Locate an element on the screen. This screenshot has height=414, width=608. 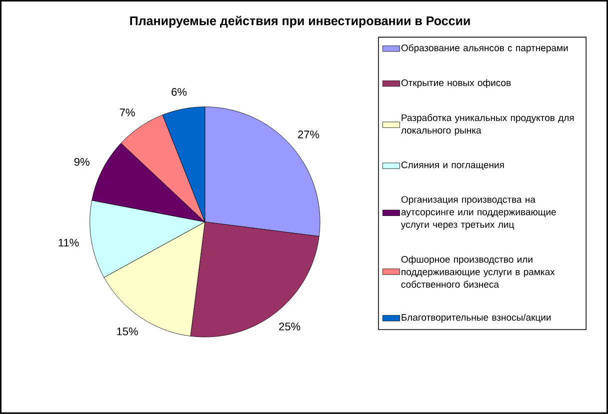
data-label: 27% is located at coordinates (309, 134).